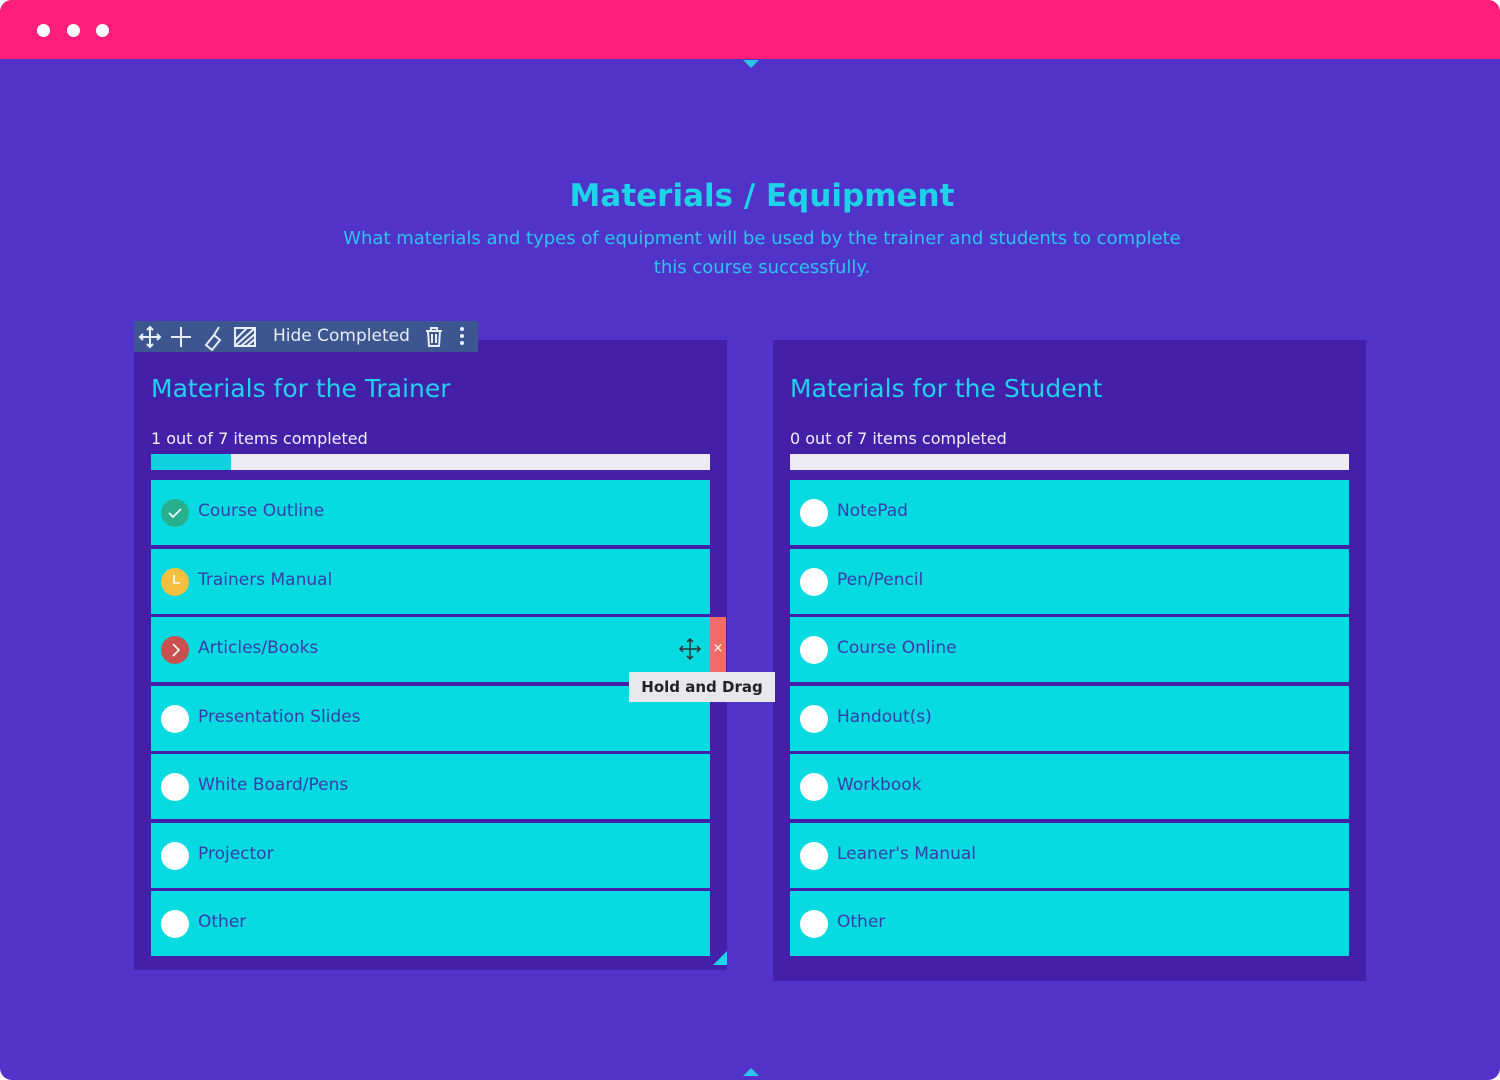 The image size is (1500, 1080). Describe the element at coordinates (718, 649) in the screenshot. I see `drag-handle: ×` at that location.